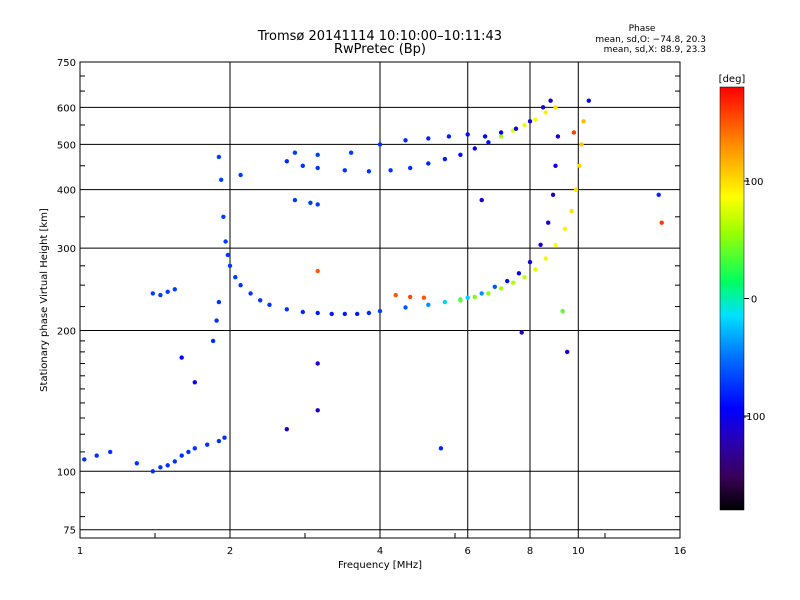 The image size is (800, 600). I want to click on y-tick-label: 600, so click(66, 108).